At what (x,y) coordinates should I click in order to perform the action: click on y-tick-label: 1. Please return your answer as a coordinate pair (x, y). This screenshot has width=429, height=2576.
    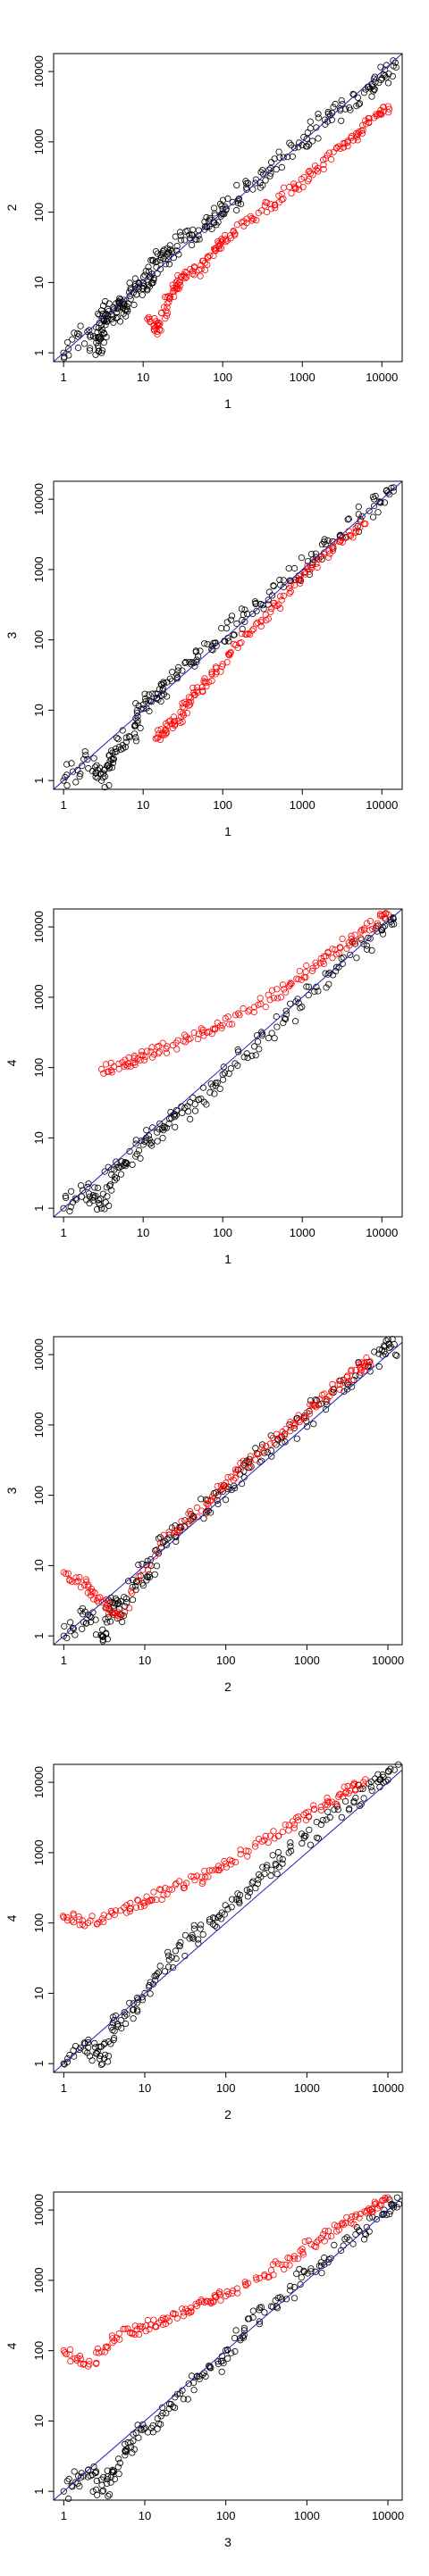
    Looking at the image, I should click on (39, 1208).